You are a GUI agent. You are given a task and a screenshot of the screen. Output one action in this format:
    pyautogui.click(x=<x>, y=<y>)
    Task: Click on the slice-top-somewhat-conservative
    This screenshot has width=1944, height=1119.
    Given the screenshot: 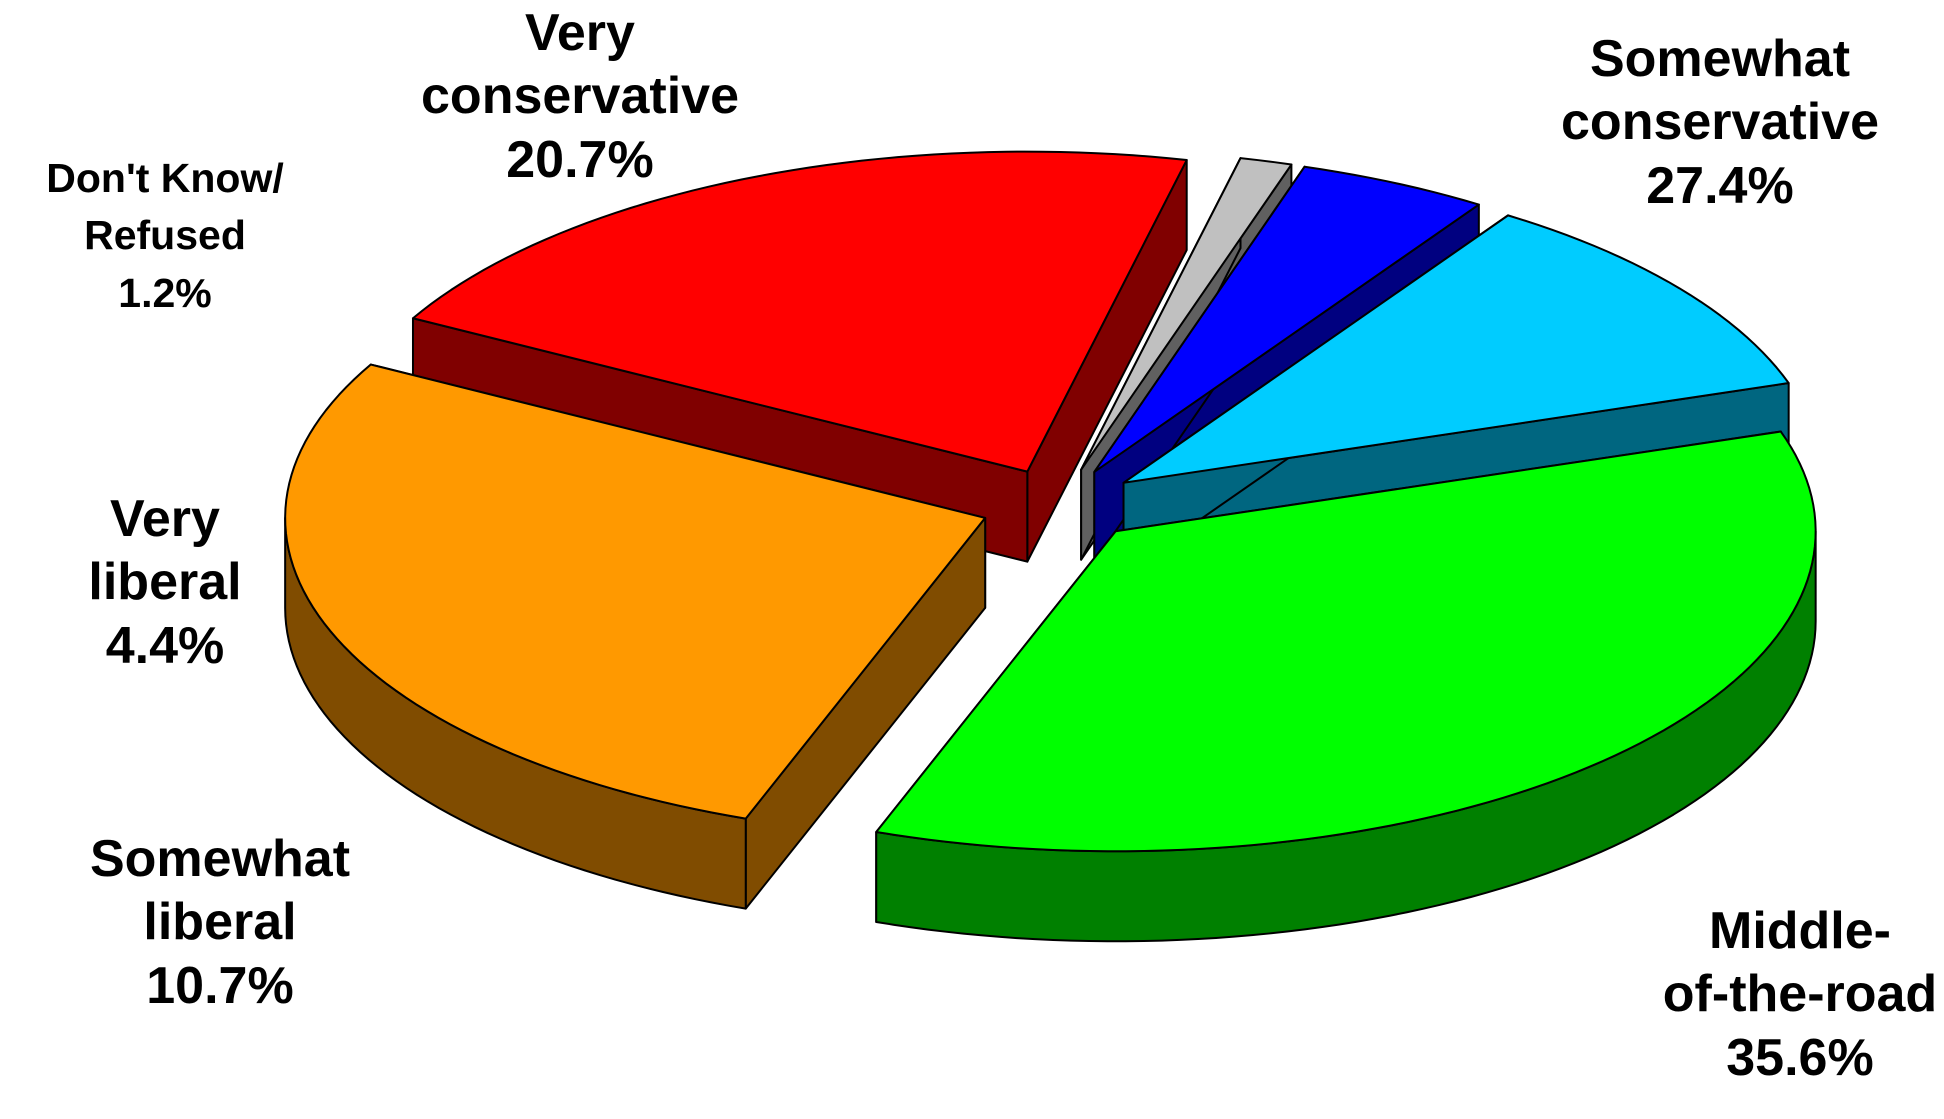 What is the action you would take?
    pyautogui.click(x=635, y=591)
    